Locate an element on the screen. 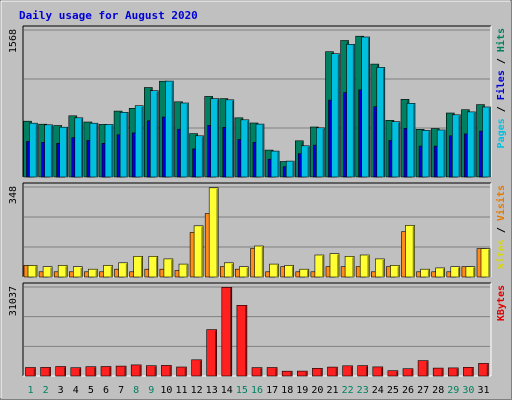  legend: KBytes is located at coordinates (501, 303).